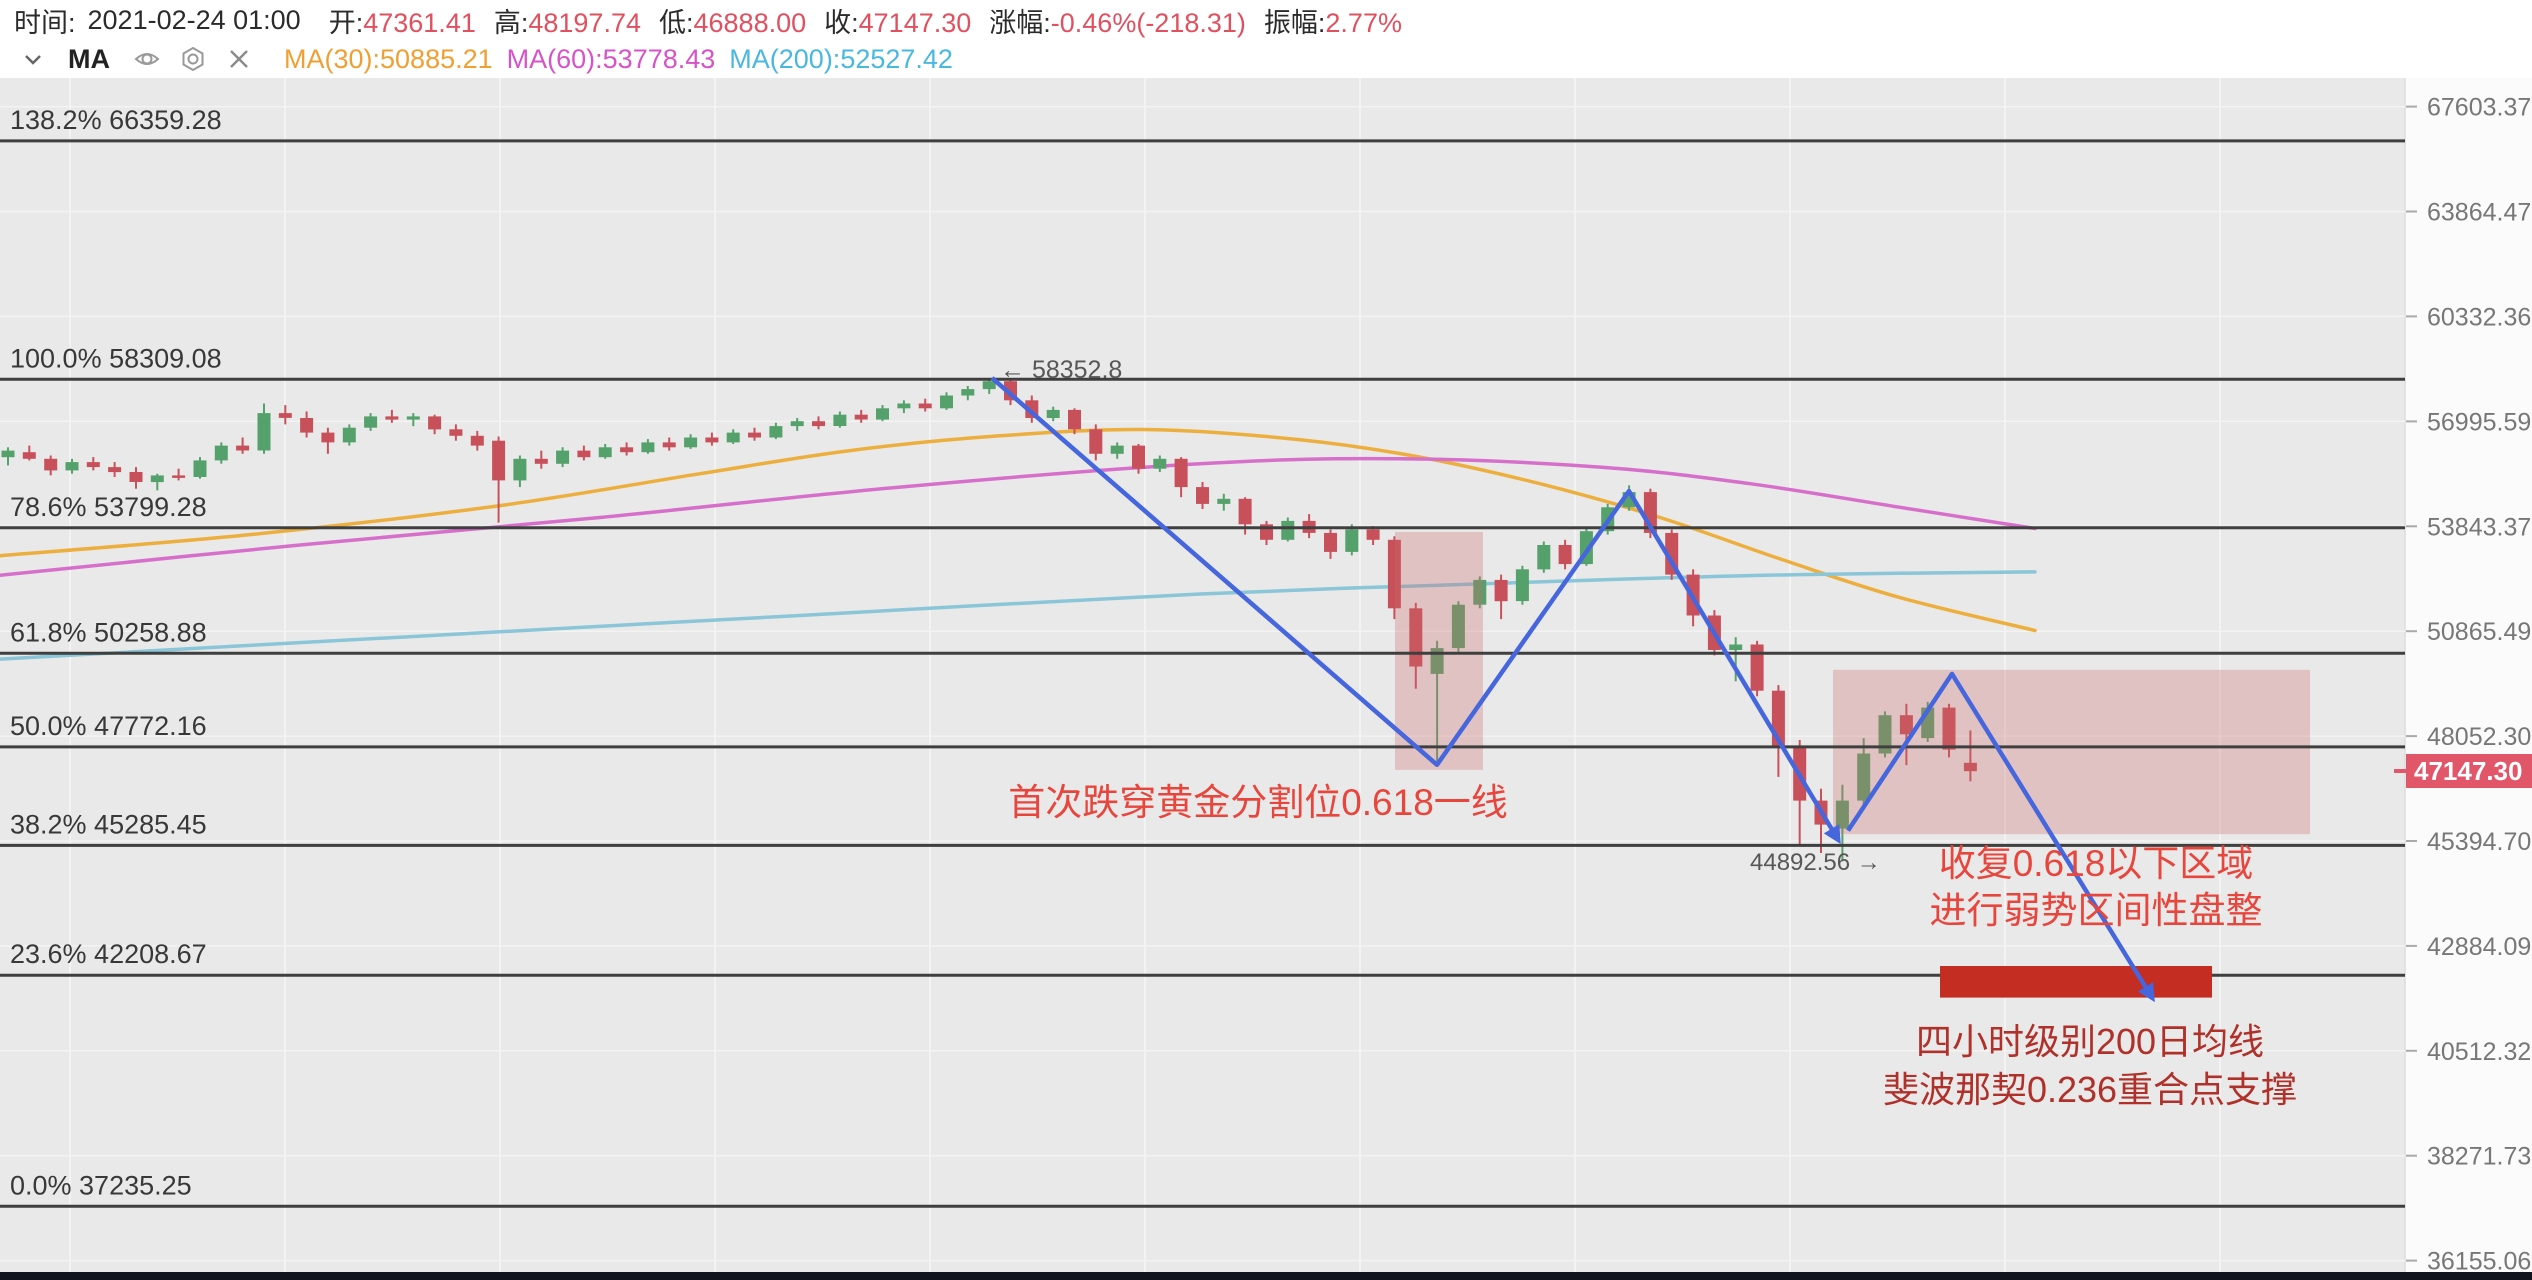  Describe the element at coordinates (2479, 213) in the screenshot. I see `axis-tick-label: 63864.47` at that location.